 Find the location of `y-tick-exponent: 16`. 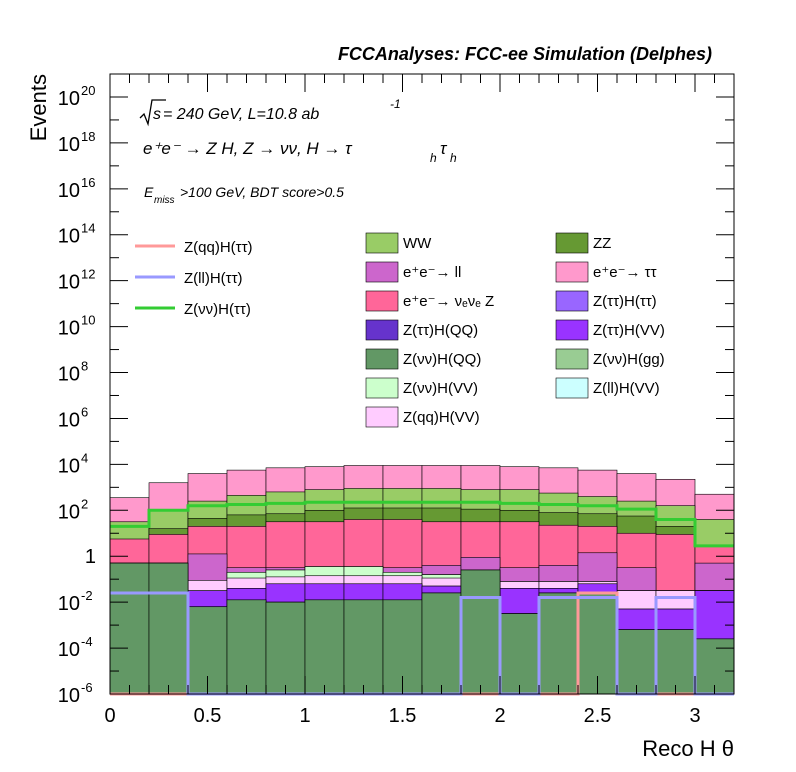

y-tick-exponent: 16 is located at coordinates (88, 182).